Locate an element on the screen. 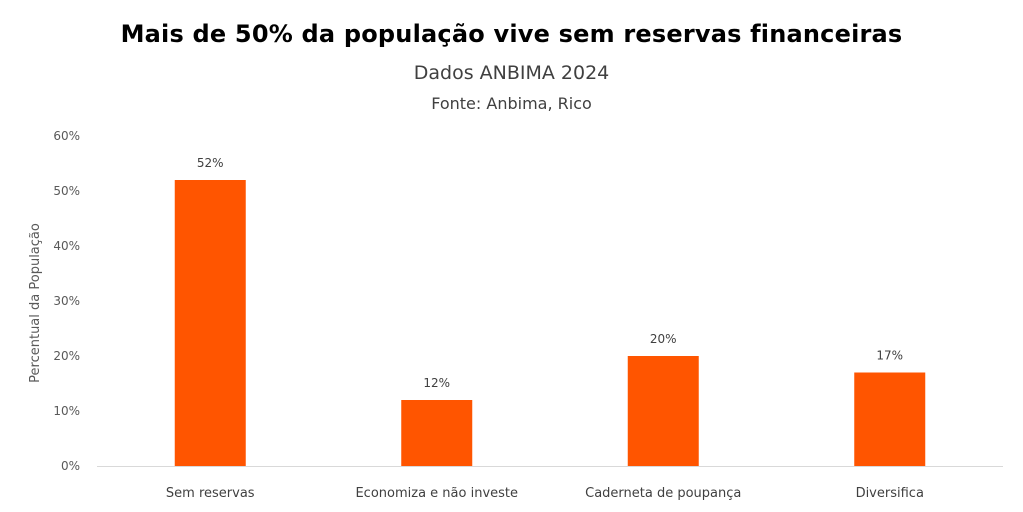 The height and width of the screenshot is (512, 1023). chart-subtitle: Dados ANBIMA 2024 is located at coordinates (511, 73).